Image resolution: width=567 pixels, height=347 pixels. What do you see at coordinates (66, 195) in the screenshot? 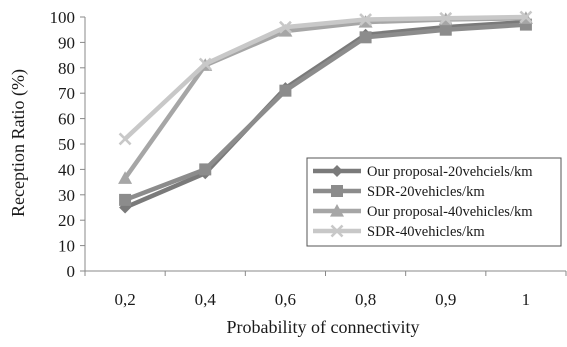
I see `y-tick-label: 30` at bounding box center [66, 195].